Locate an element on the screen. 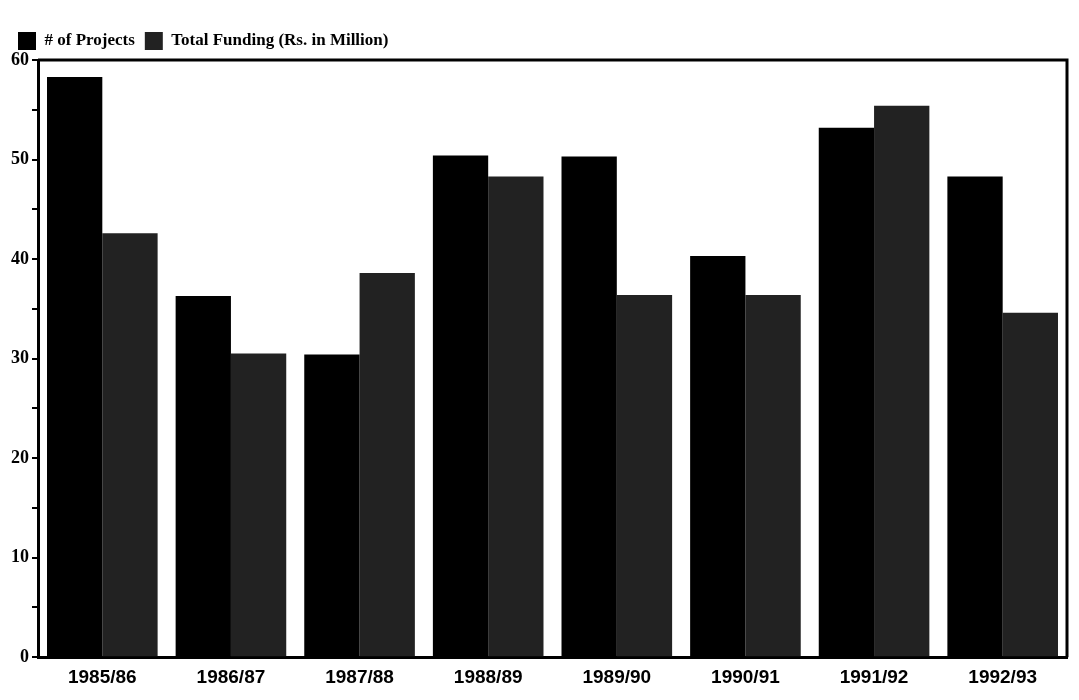 This screenshot has height=700, width=1079. x-tick-label: 1992/93 is located at coordinates (1003, 676).